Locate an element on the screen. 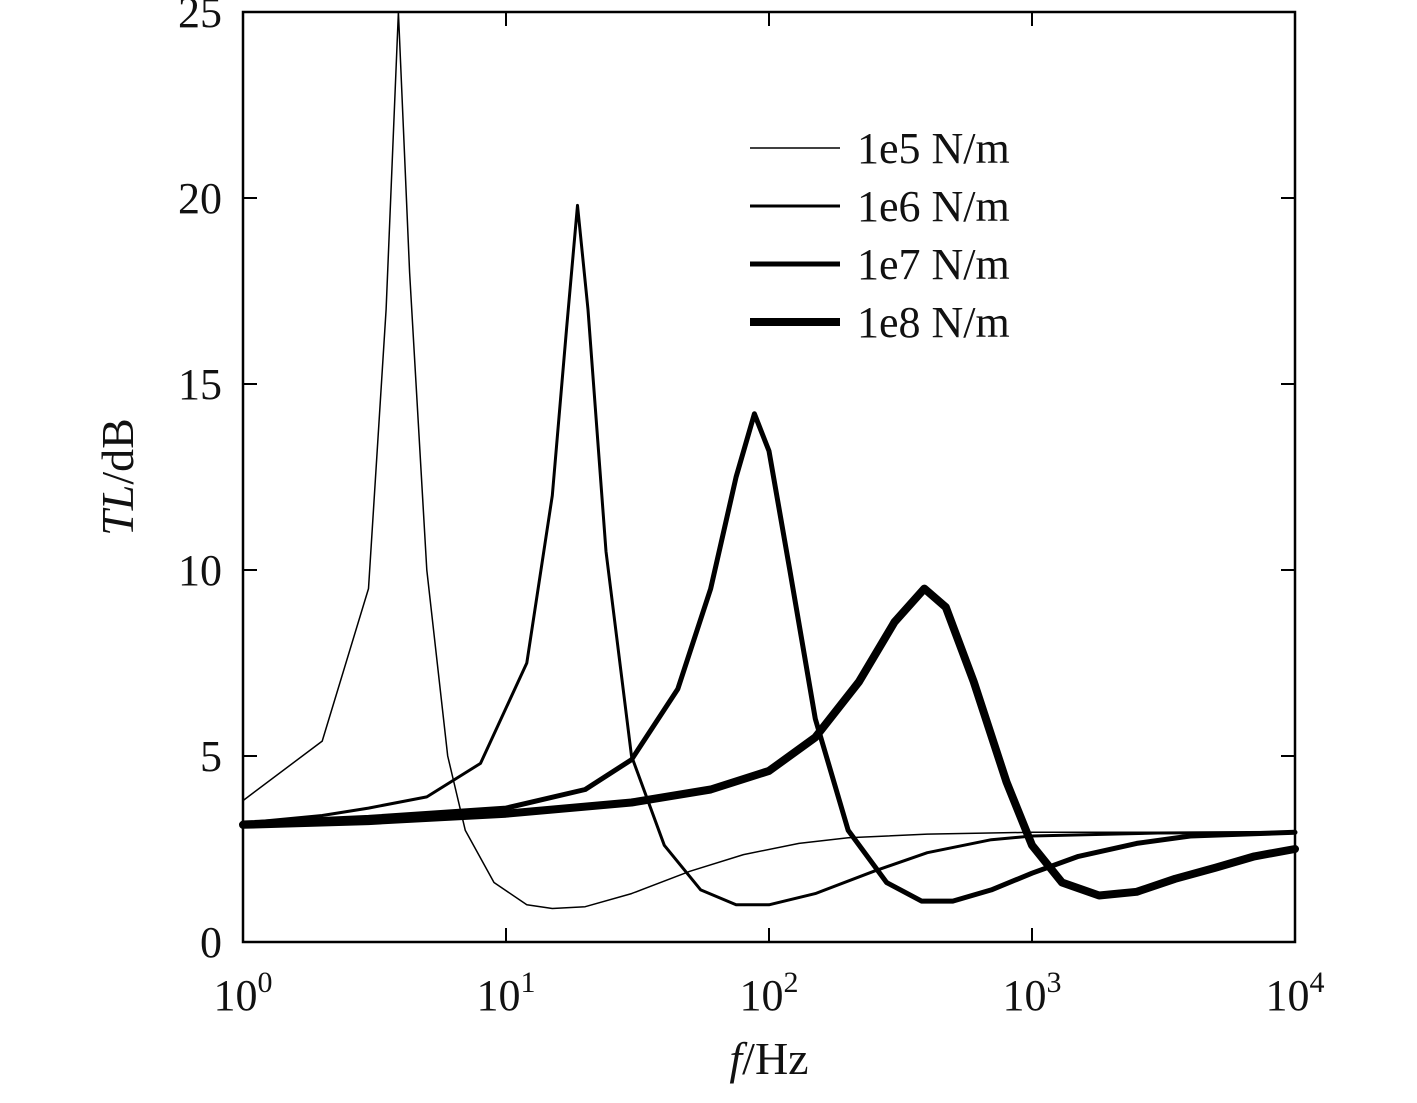  x-tick-label-exponent: 1 is located at coordinates (528, 982).